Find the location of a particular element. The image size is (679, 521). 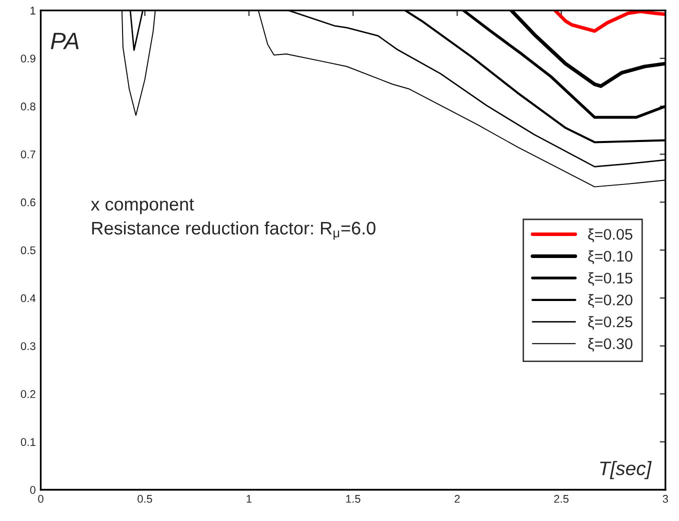

line-series is located at coordinates (609, 21).